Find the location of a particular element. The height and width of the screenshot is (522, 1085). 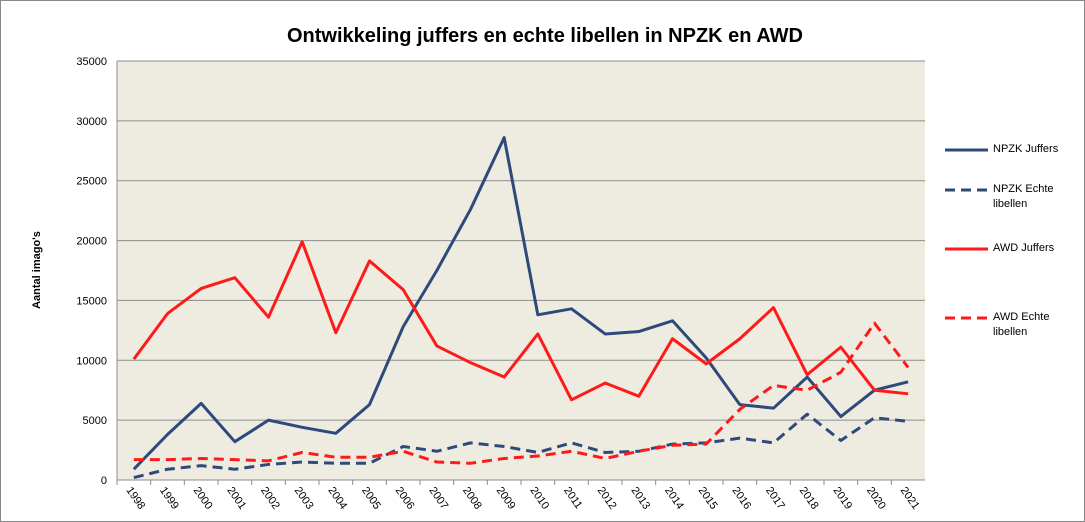

y-axis-label: Aantal imago's is located at coordinates (37, 270).